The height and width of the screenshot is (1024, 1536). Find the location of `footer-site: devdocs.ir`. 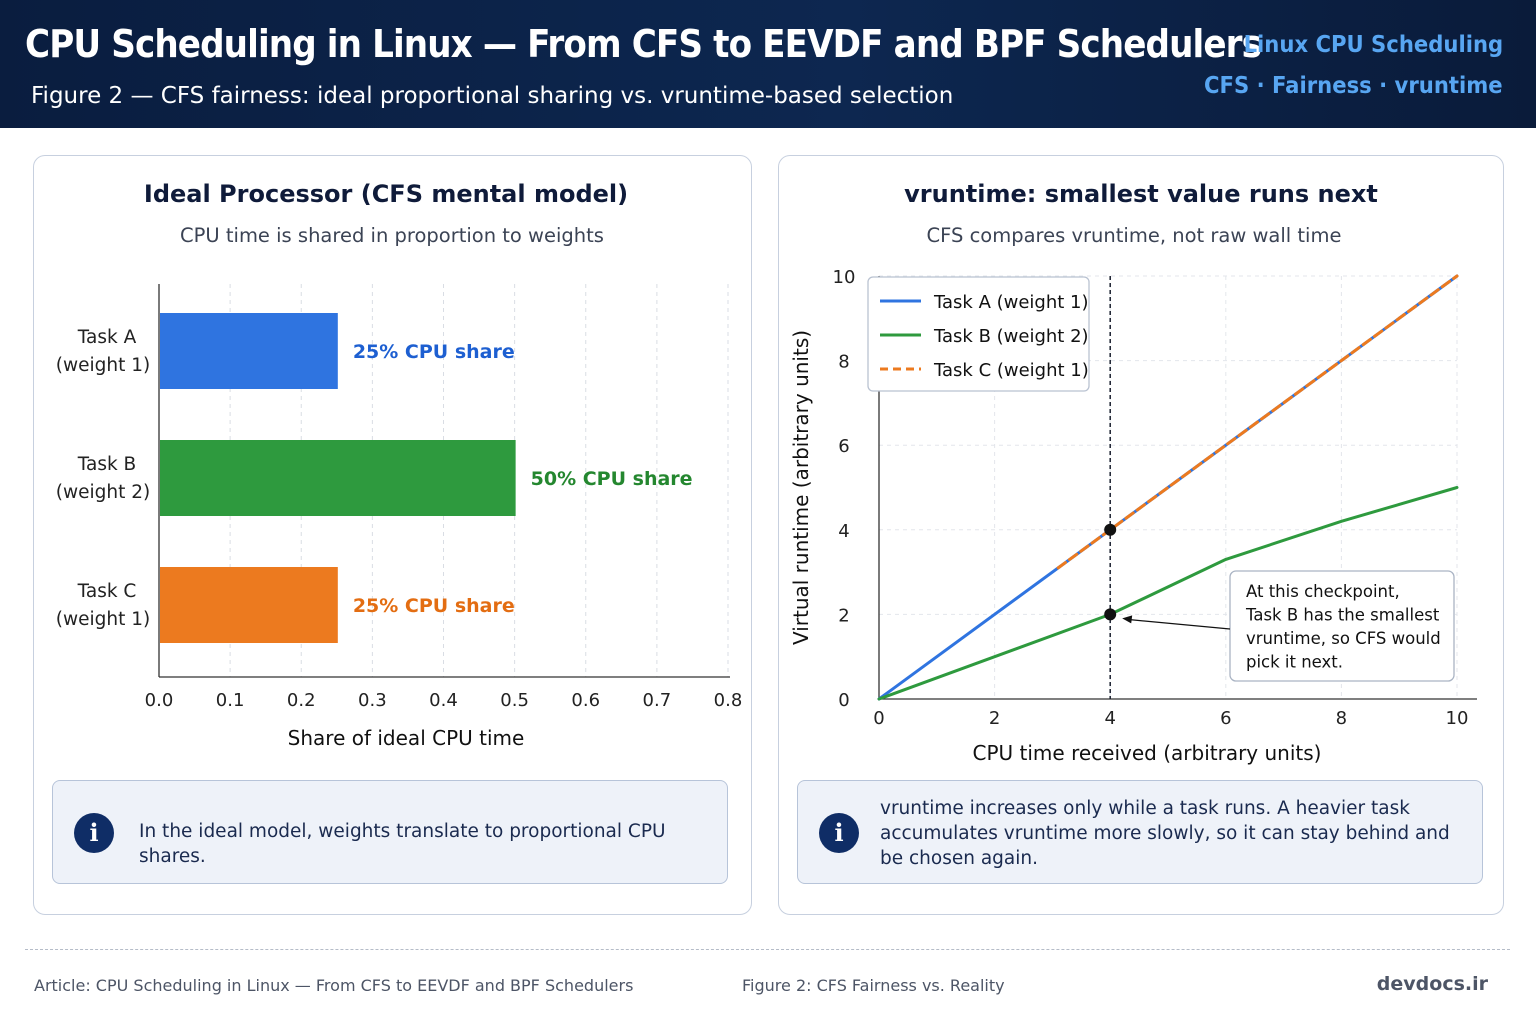

footer-site: devdocs.ir is located at coordinates (1432, 984).